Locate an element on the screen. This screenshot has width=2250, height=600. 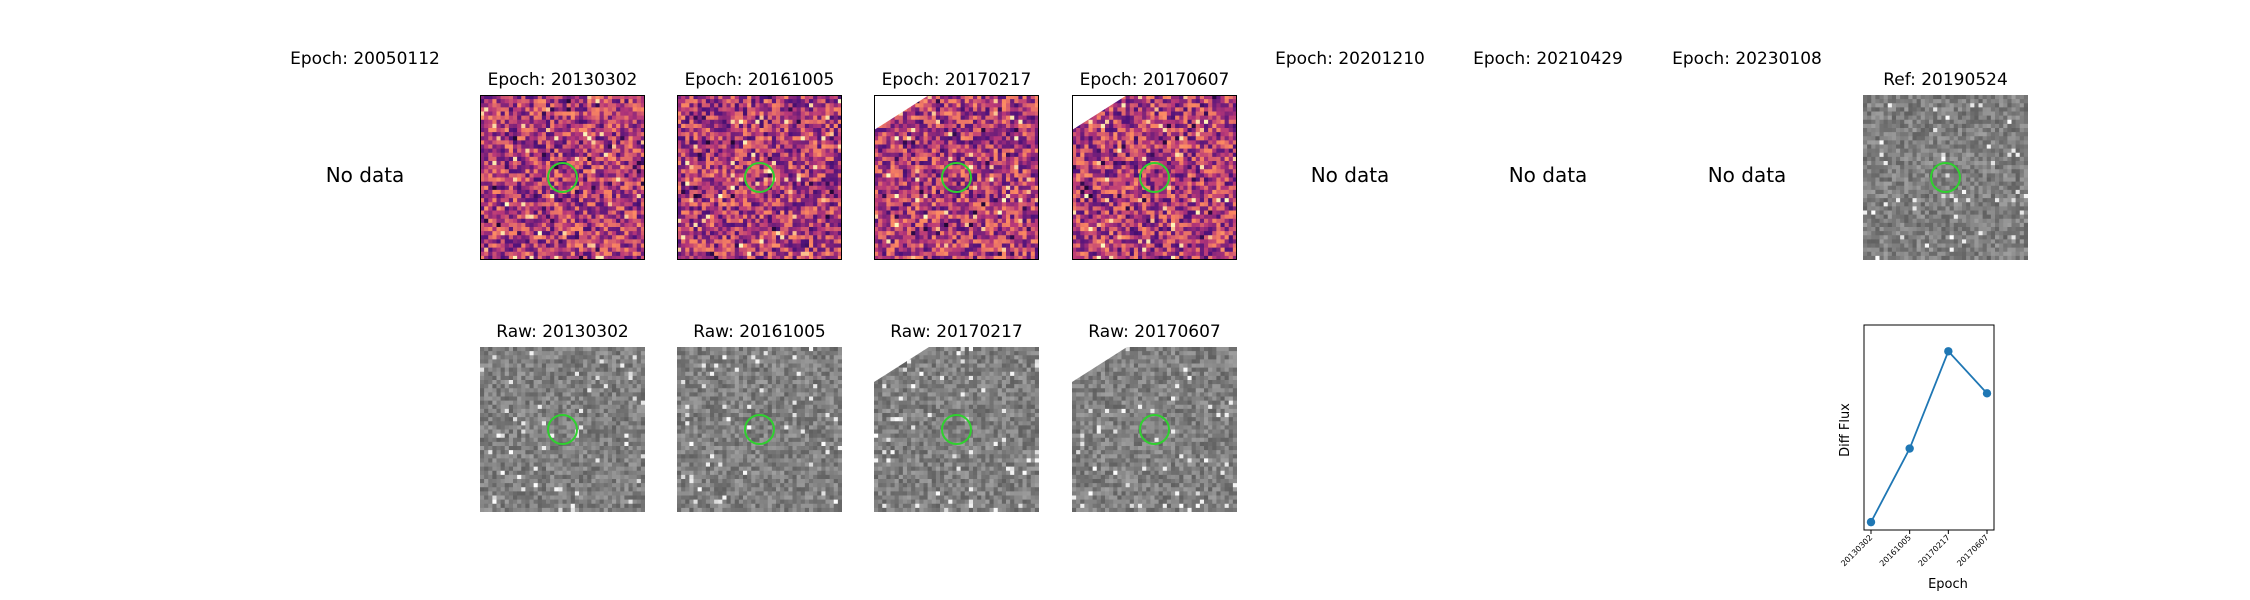
y-axis-label: Diff Flux is located at coordinates (1845, 430).